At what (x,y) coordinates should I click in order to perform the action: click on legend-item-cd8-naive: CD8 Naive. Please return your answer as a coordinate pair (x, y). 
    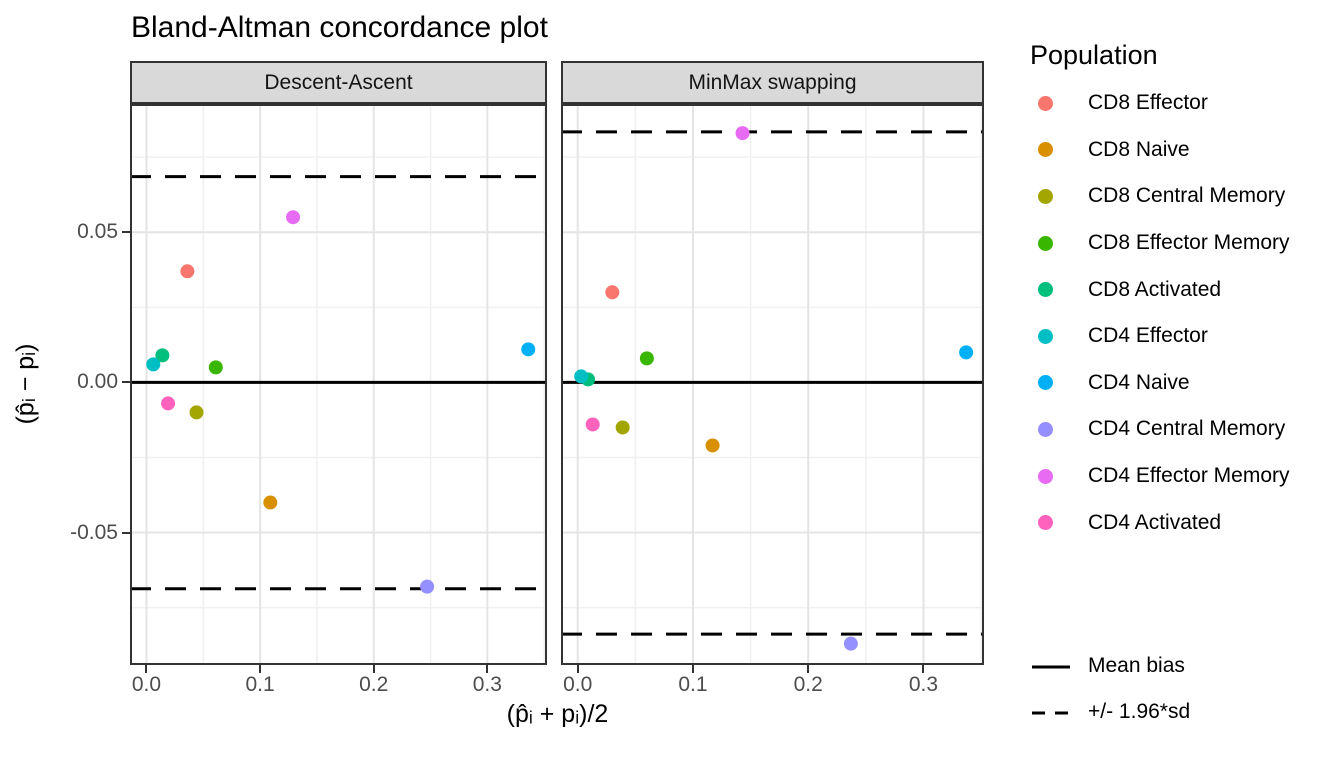
    Looking at the image, I should click on (1160, 150).